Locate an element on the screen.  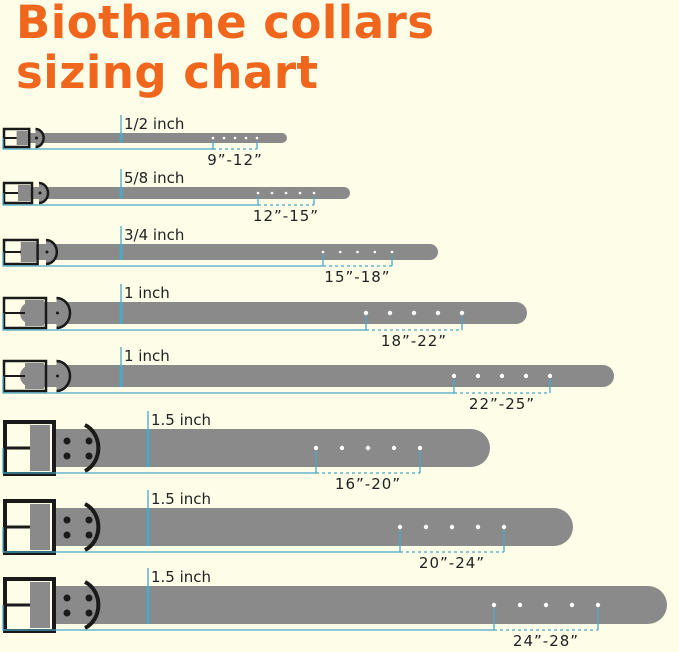
width-label: 1 inch is located at coordinates (147, 293).